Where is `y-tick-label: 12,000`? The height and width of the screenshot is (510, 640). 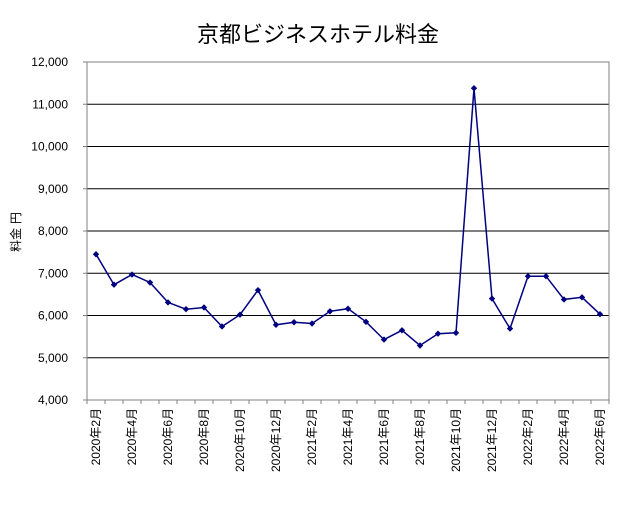 y-tick-label: 12,000 is located at coordinates (49, 62).